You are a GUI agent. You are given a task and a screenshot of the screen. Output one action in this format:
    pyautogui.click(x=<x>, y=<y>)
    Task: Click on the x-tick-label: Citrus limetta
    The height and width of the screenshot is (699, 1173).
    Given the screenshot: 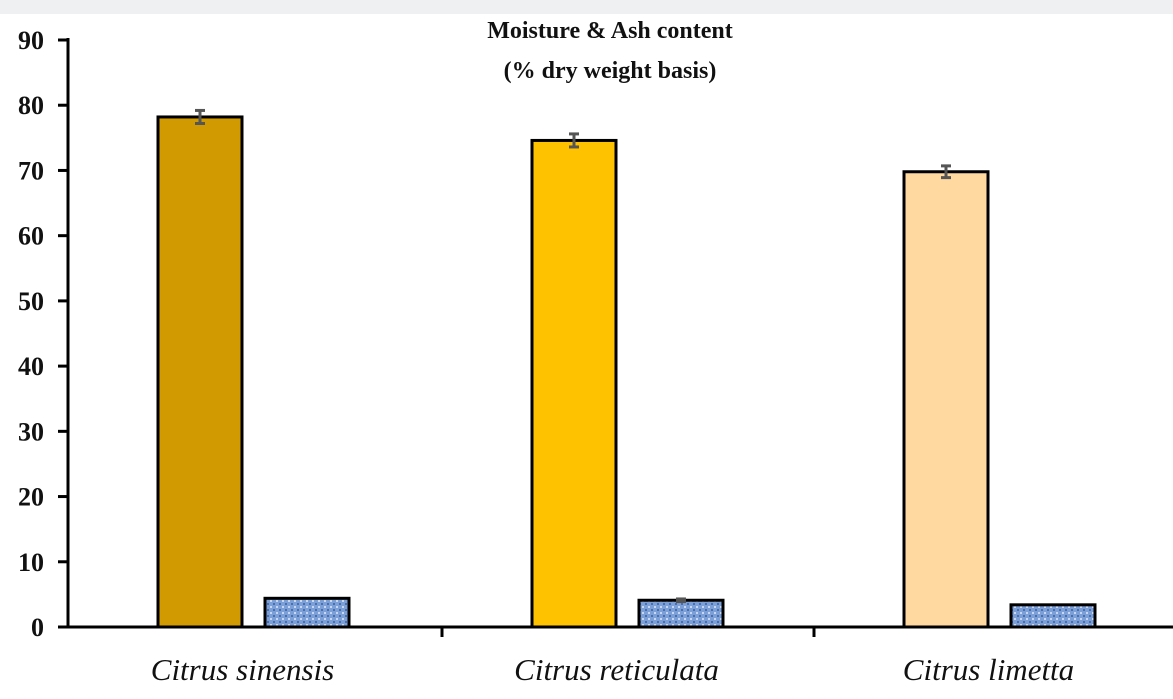 What is the action you would take?
    pyautogui.click(x=988, y=669)
    